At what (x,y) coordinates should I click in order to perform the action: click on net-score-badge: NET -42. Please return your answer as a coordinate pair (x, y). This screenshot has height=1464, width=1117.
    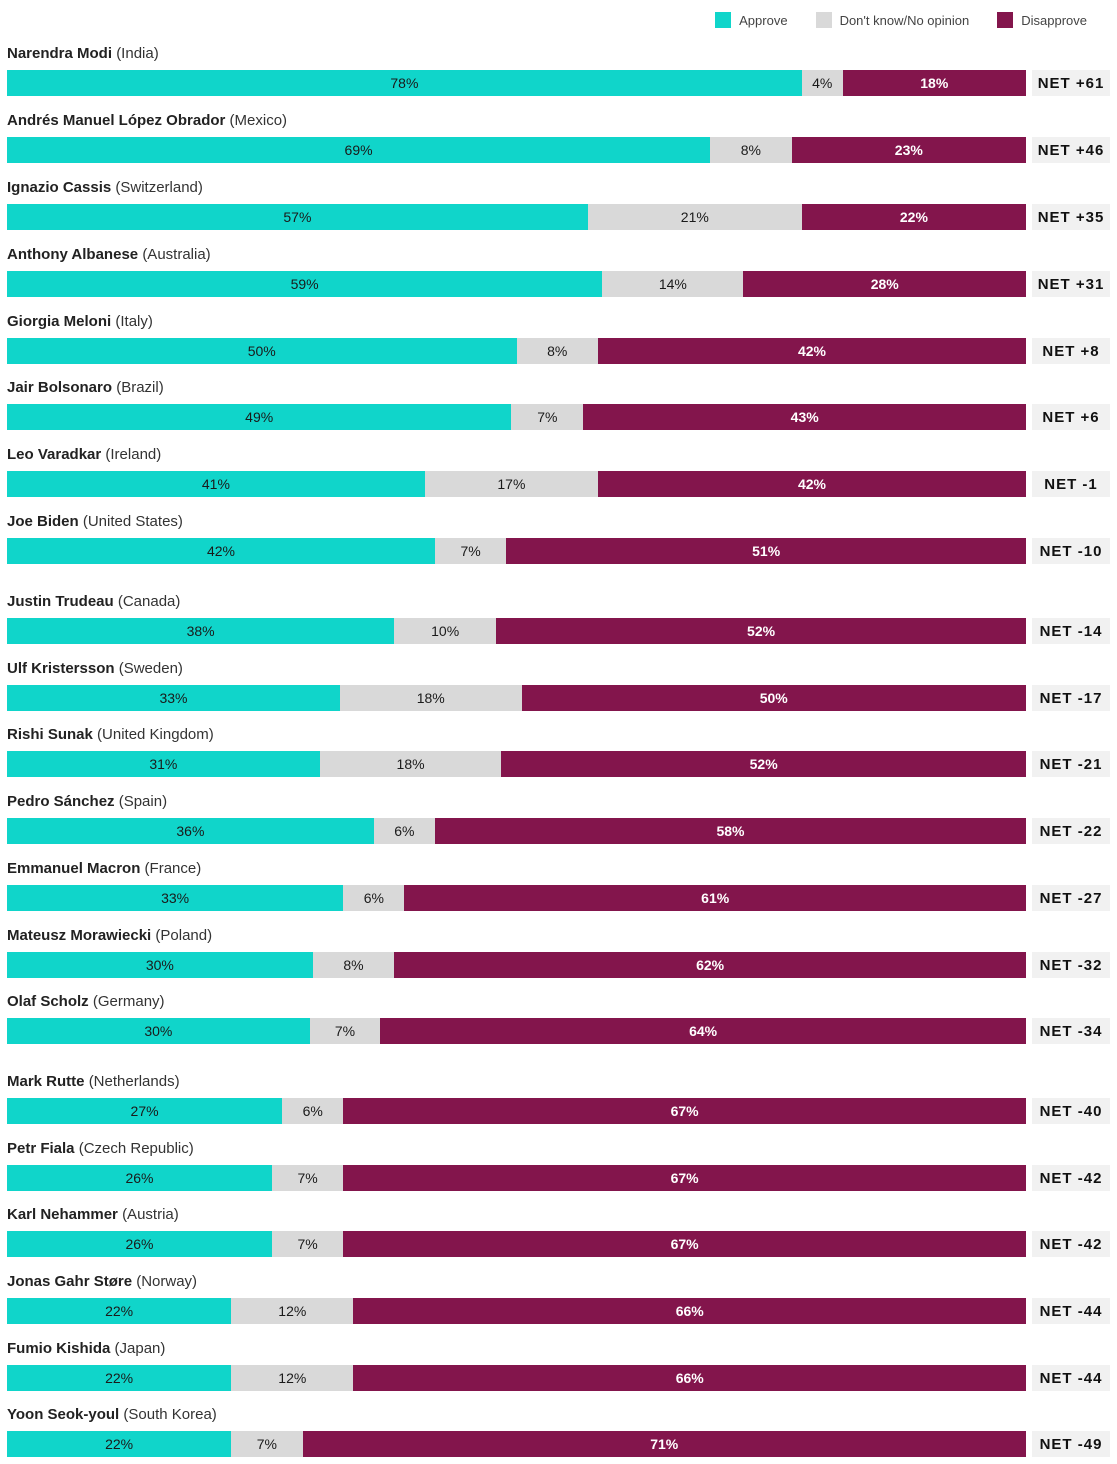
    Looking at the image, I should click on (1071, 1244).